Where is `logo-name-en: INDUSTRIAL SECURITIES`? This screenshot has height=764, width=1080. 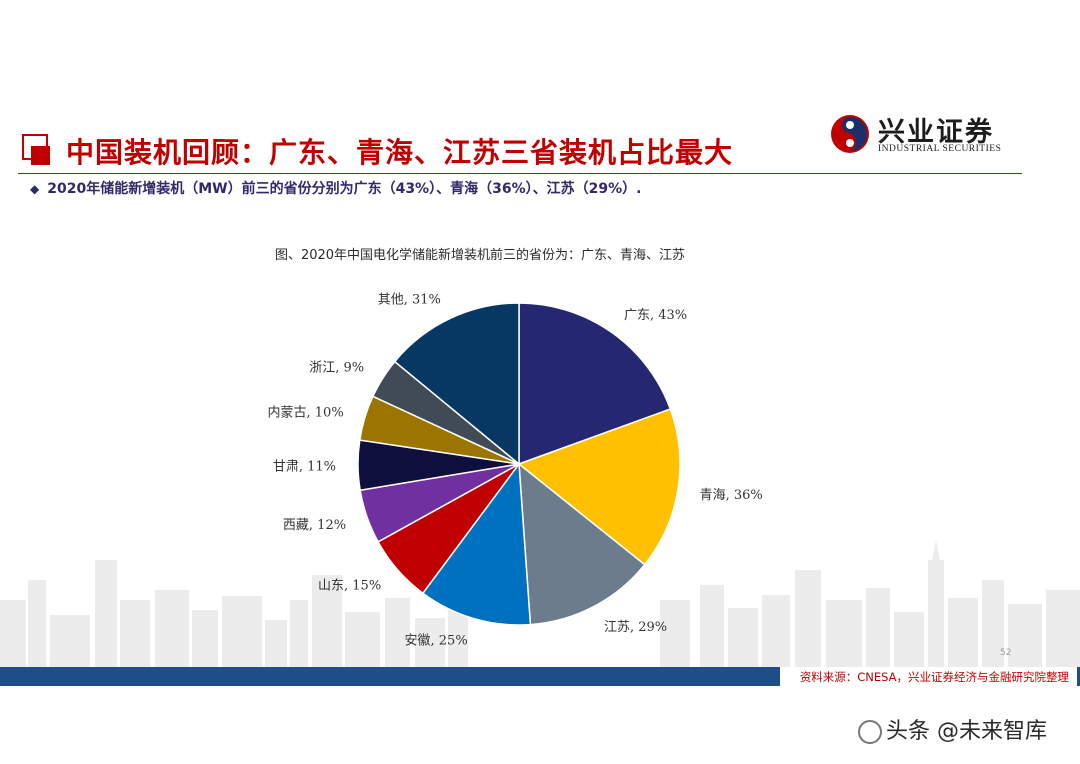
logo-name-en: INDUSTRIAL SECURITIES is located at coordinates (940, 149).